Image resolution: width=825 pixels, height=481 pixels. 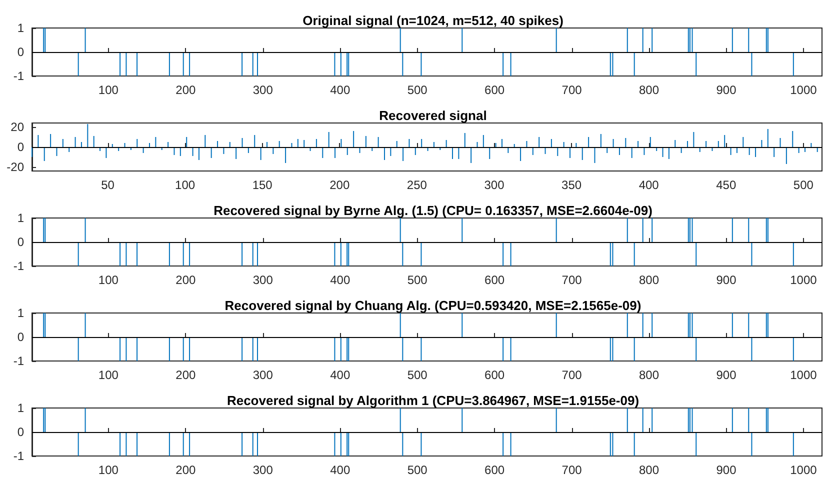 I want to click on y-tick-label: 20, so click(x=17, y=127).